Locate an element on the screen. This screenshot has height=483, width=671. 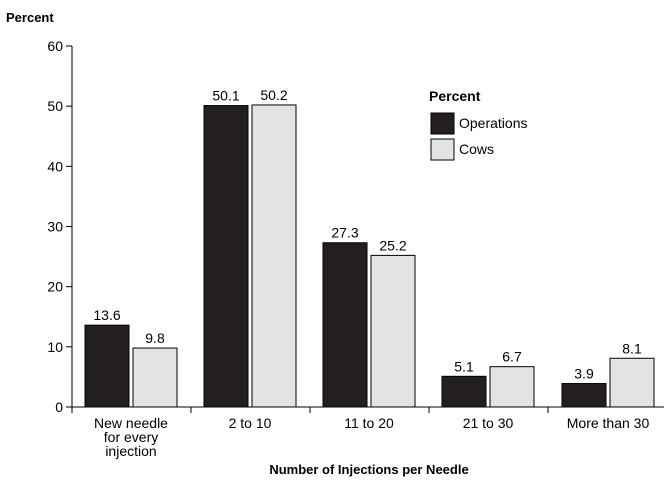
y-tick-label-20: 20 is located at coordinates (55, 287).